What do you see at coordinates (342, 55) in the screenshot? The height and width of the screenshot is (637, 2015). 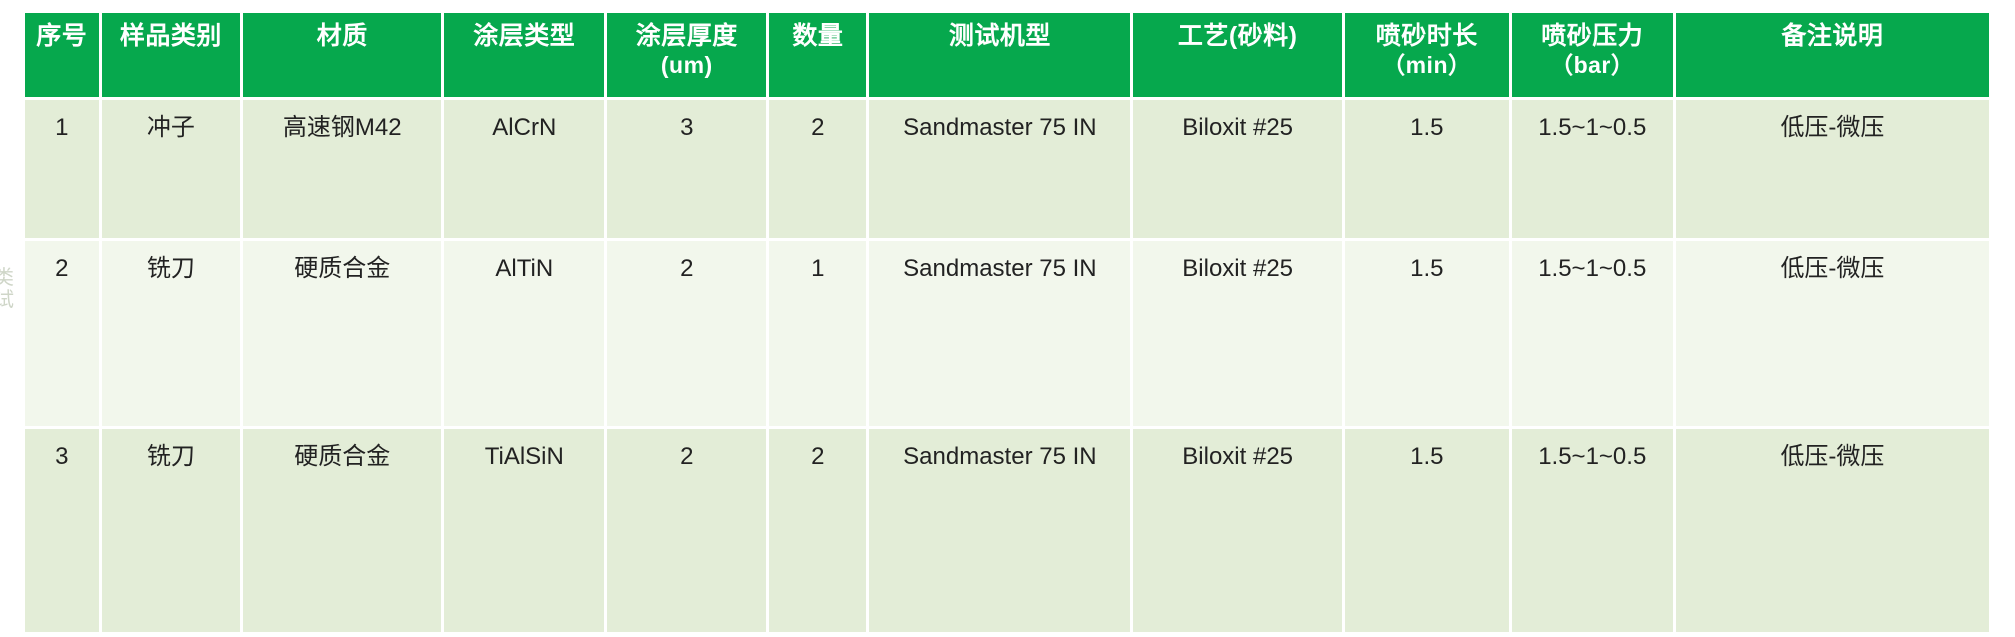 I see `column-header-material: 材质` at bounding box center [342, 55].